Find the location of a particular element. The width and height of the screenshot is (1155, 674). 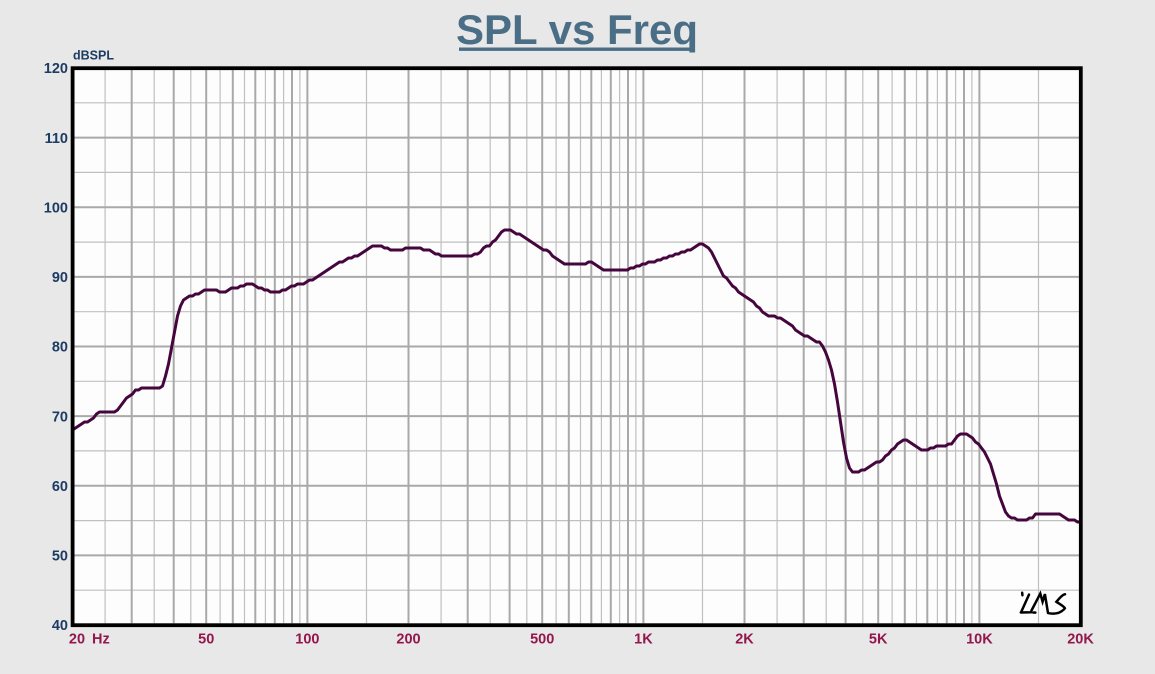

svg-text: SPL vs Freq is located at coordinates (577, 29).